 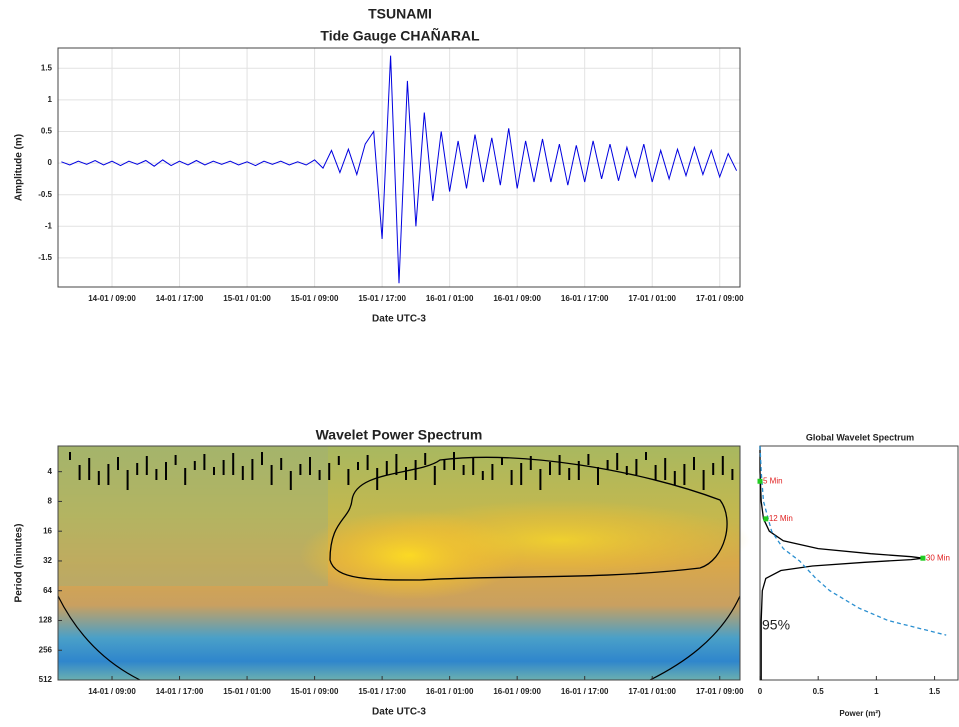 What do you see at coordinates (50, 471) in the screenshot?
I see `y-tick-label: 4` at bounding box center [50, 471].